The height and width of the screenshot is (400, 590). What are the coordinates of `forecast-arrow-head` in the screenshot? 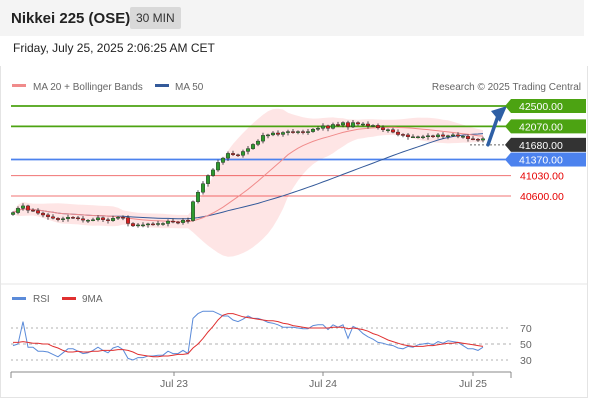 It's located at (499, 114).